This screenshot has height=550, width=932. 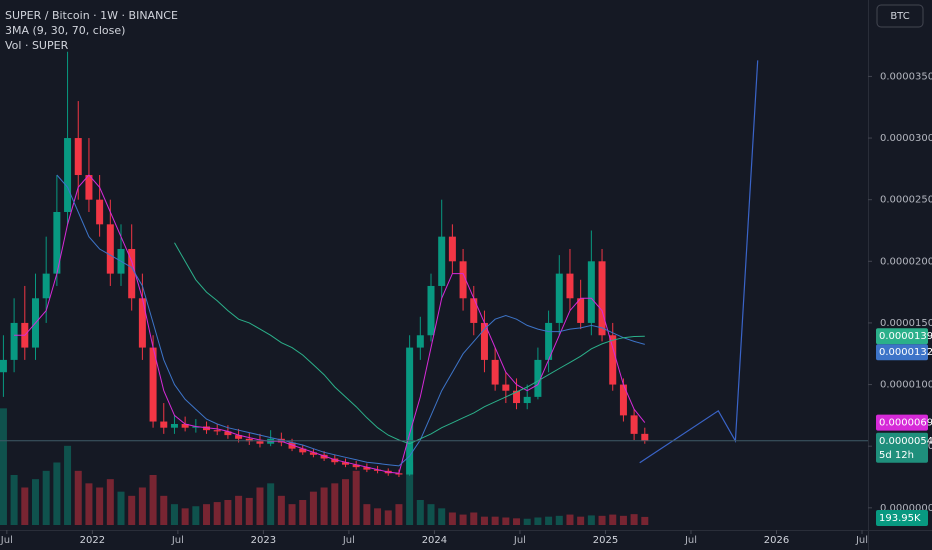 I want to click on volume-label-box, so click(x=902, y=518).